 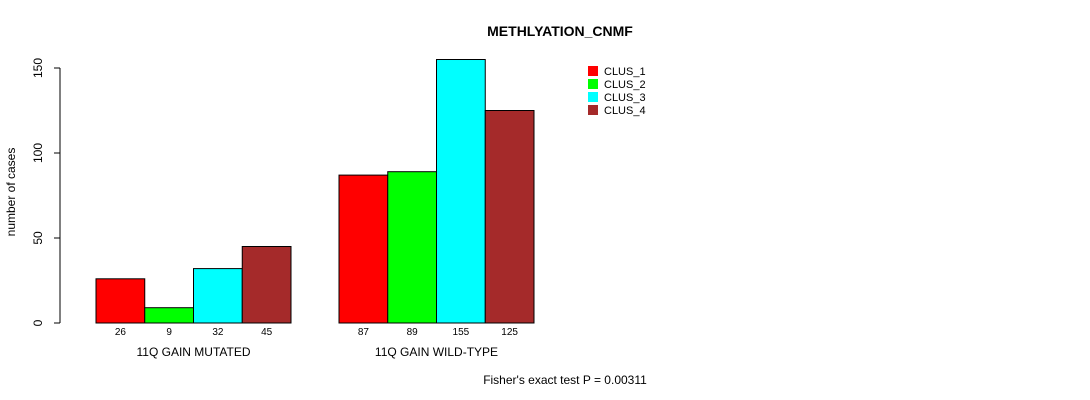 I want to click on bar-value-label: 32, so click(x=218, y=332).